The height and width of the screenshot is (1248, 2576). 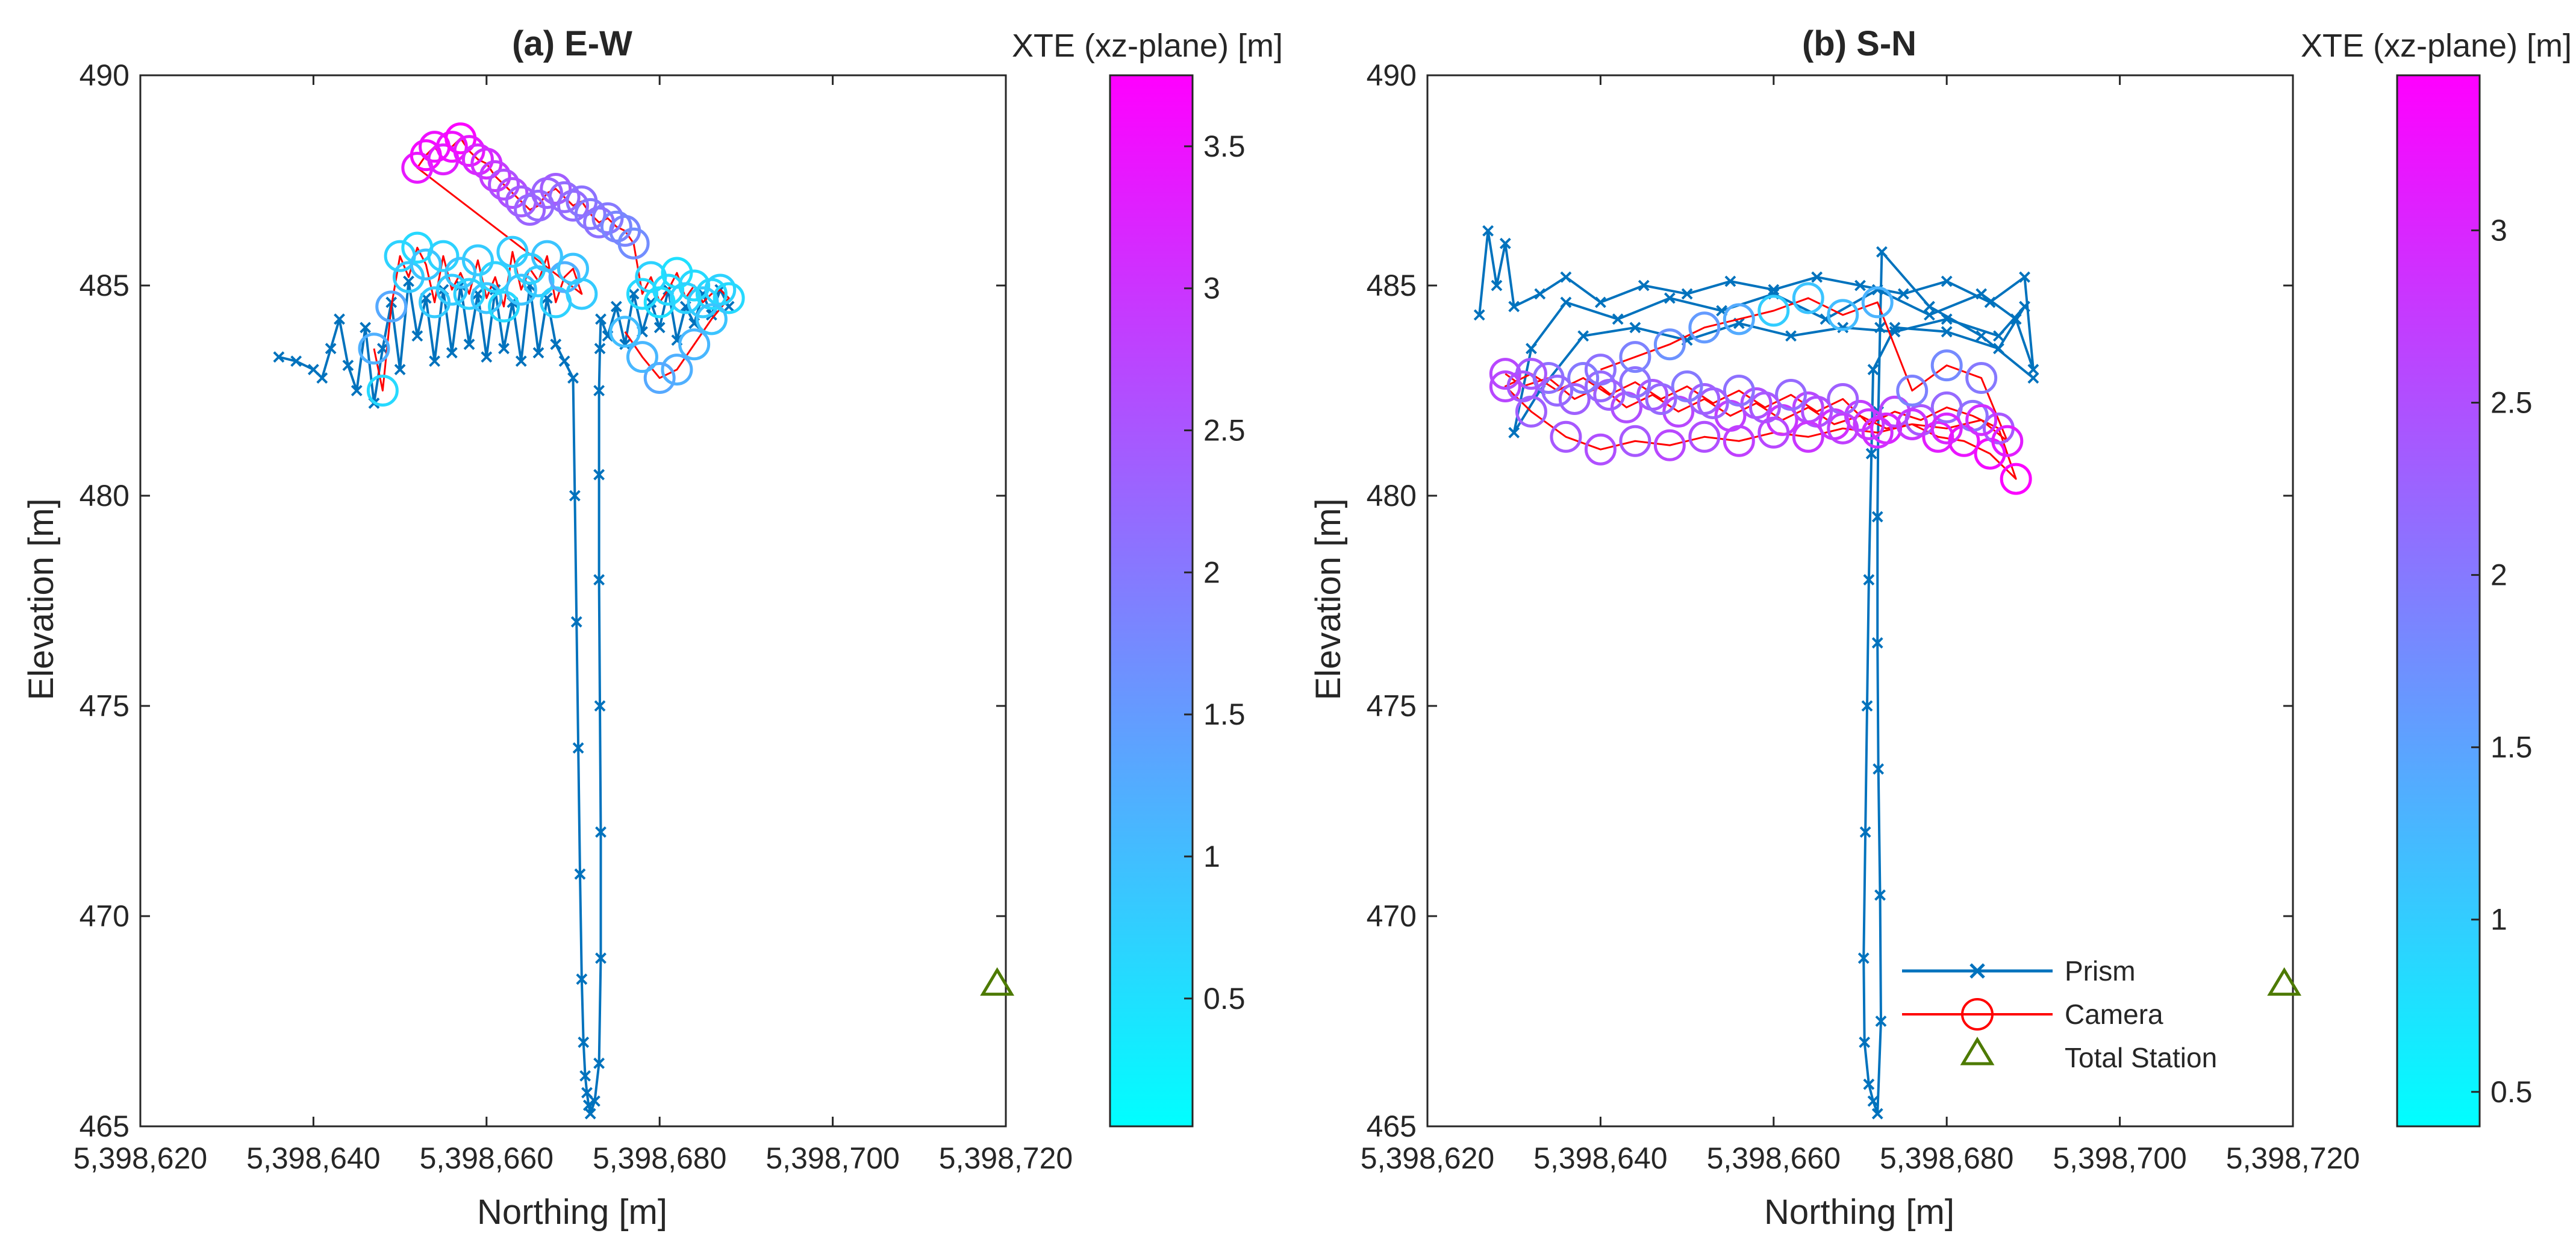 I want to click on x-tick-label: 5,398,720, so click(x=1006, y=1158).